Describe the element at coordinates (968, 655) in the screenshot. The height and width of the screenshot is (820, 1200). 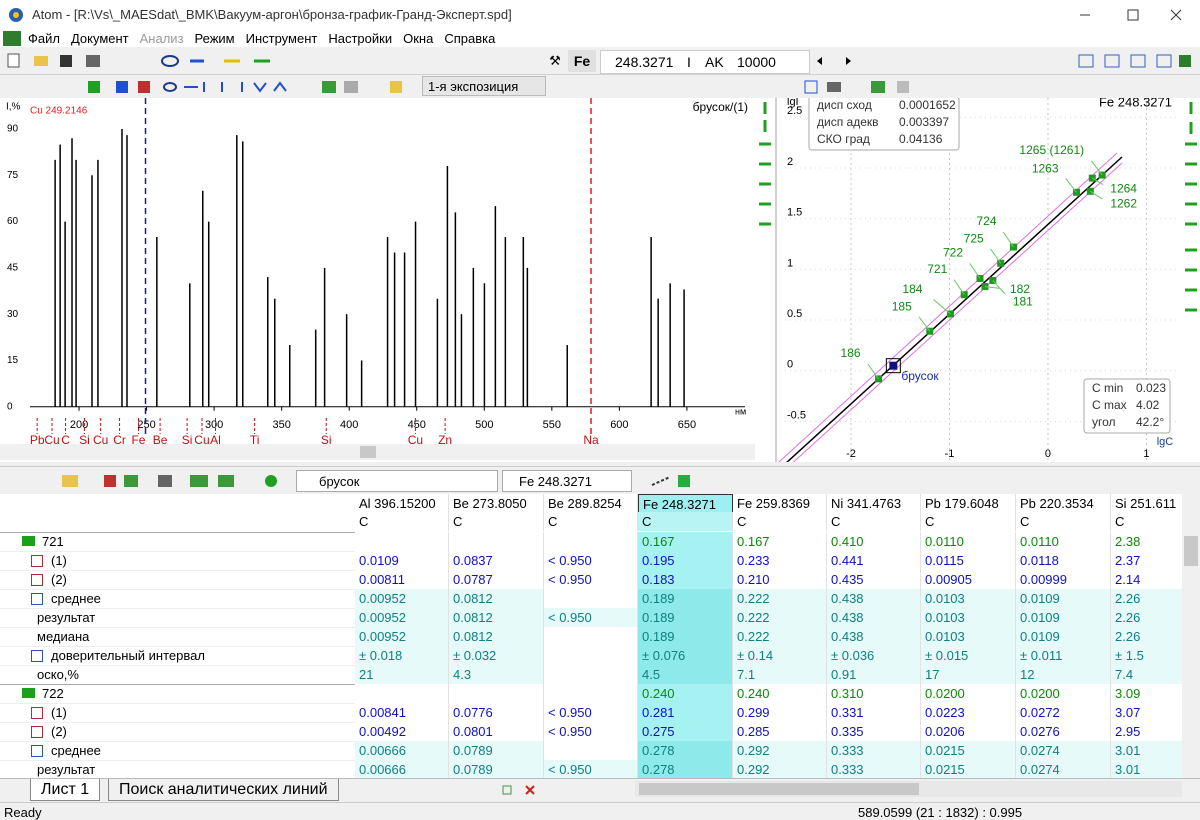
I see `table-cell: ± 0.015` at that location.